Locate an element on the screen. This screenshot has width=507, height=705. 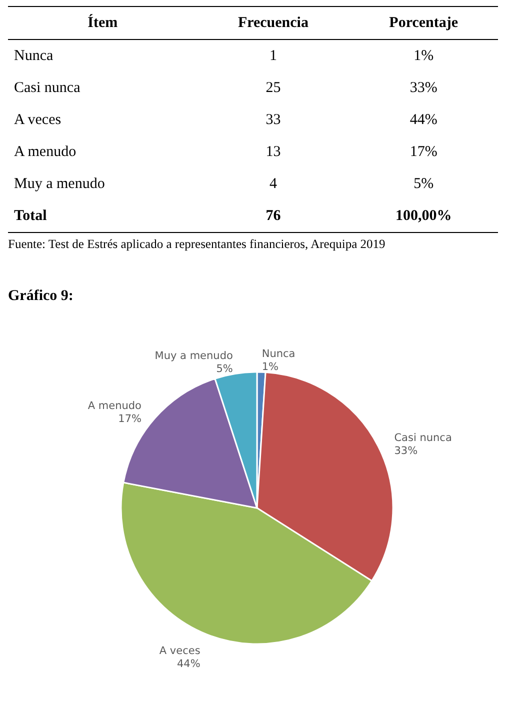
text: 33 is located at coordinates (273, 120).